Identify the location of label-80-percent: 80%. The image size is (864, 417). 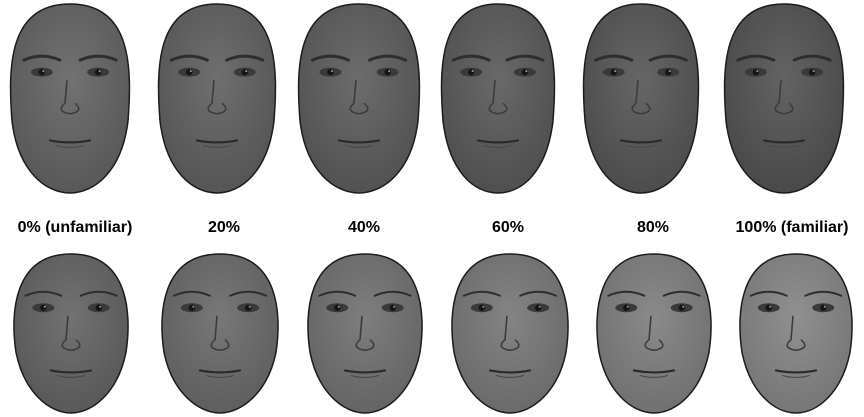
(653, 227).